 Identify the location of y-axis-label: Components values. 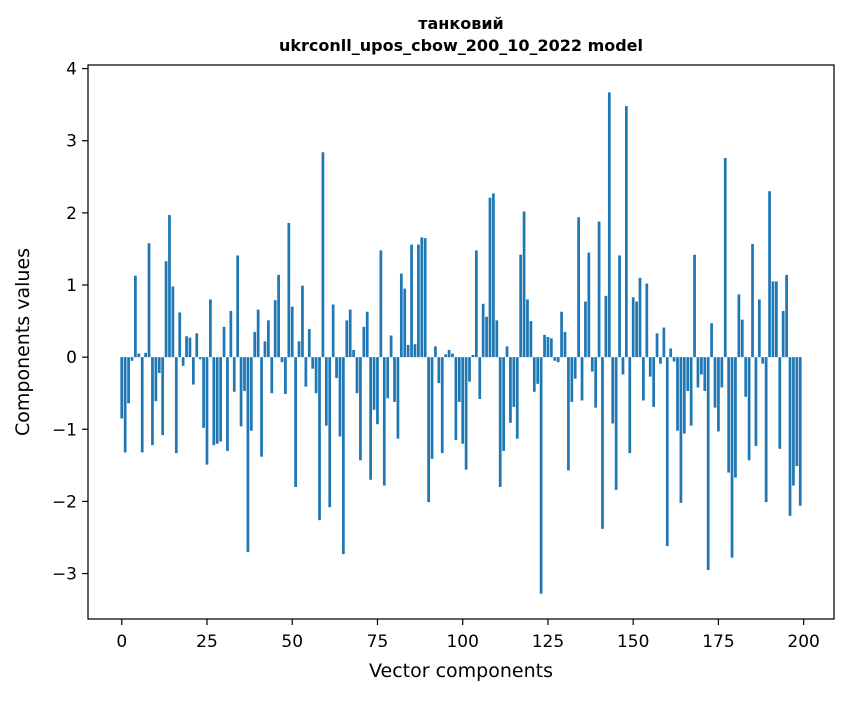
(23, 342).